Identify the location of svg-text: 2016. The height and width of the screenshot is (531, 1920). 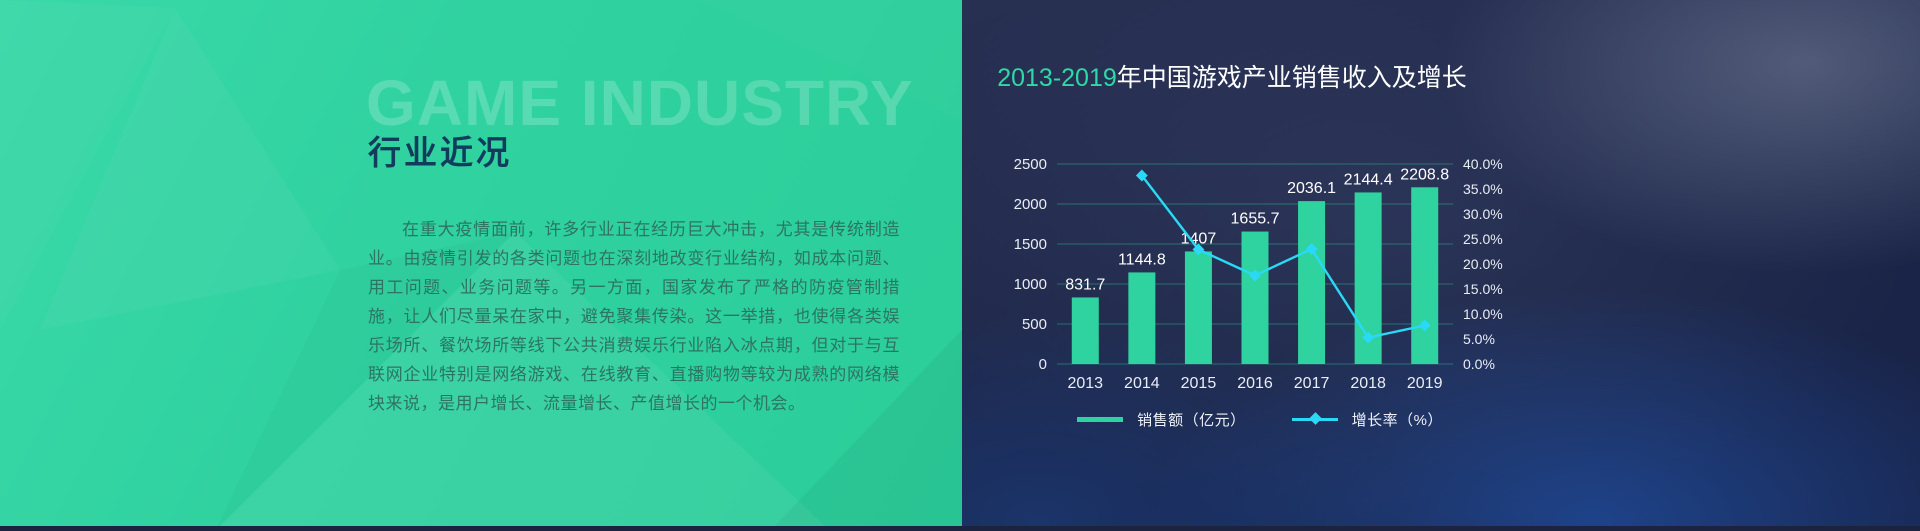
(1255, 383).